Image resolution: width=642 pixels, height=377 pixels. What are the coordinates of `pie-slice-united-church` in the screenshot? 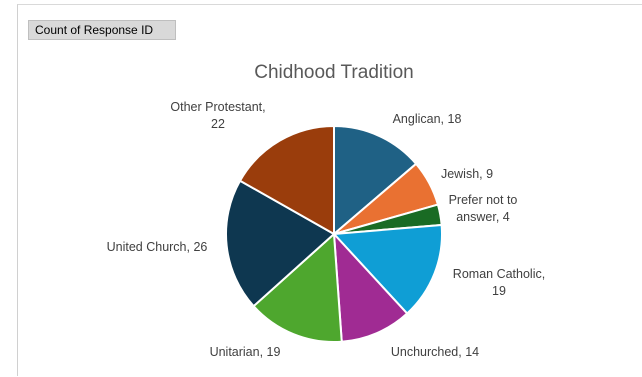 It's located at (280, 243).